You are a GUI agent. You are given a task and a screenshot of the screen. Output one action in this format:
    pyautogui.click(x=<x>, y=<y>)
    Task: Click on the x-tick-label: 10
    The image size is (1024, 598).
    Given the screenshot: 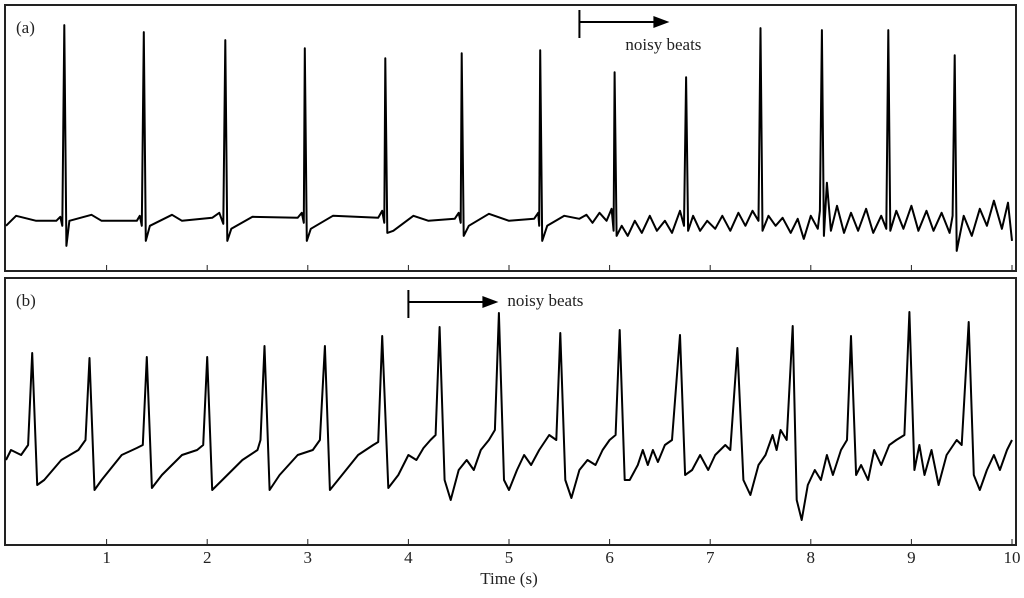 What is the action you would take?
    pyautogui.click(x=1012, y=557)
    